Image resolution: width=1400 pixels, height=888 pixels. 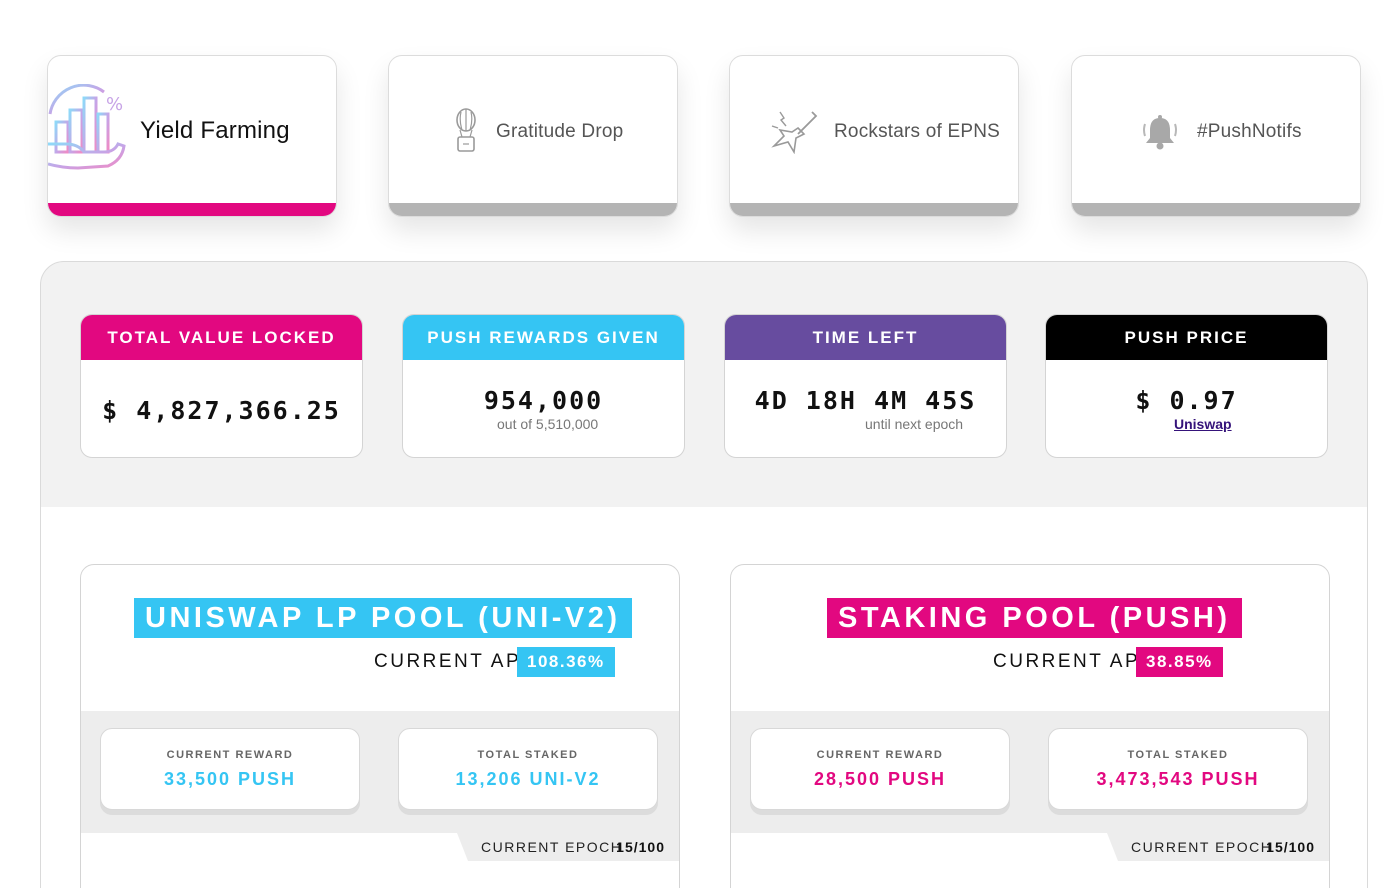 I want to click on pool-title: UNISWAP LP POOL (UNI-V2), so click(x=383, y=618).